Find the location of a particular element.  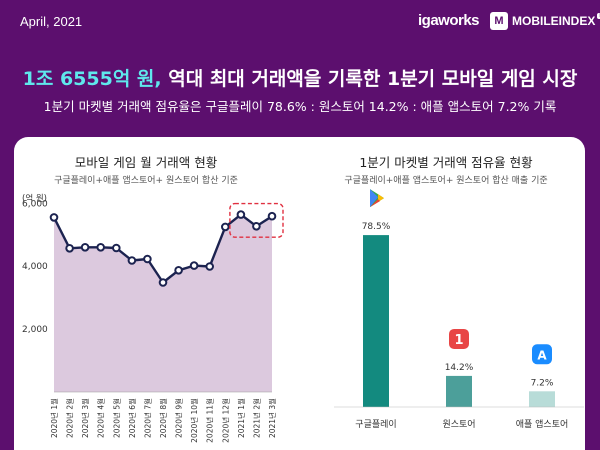

x-tick-label: 2020년 3월 is located at coordinates (85, 418).